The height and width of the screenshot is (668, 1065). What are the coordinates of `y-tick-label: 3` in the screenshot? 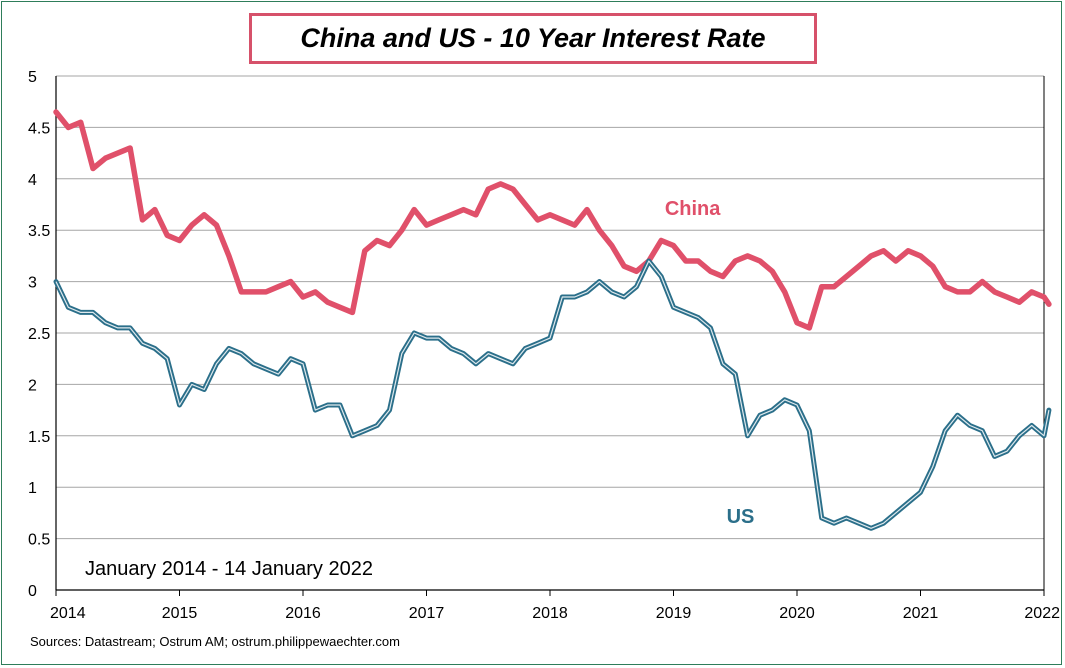 It's located at (32, 283).